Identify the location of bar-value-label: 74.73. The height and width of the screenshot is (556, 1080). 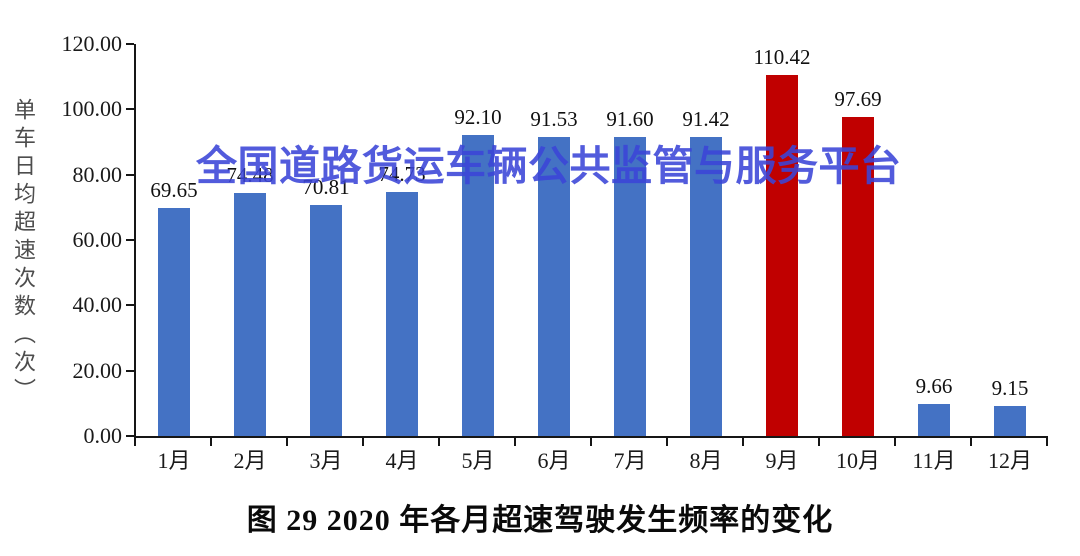
(402, 173).